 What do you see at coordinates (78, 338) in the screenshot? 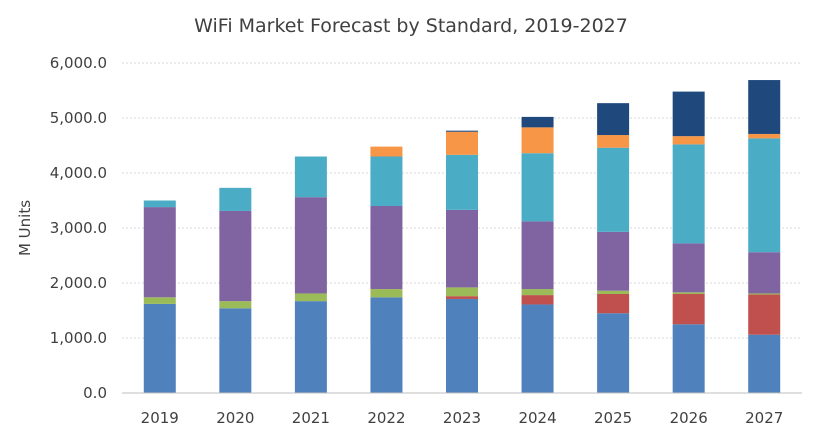
I see `y-tick-label: 1,000.0` at bounding box center [78, 338].